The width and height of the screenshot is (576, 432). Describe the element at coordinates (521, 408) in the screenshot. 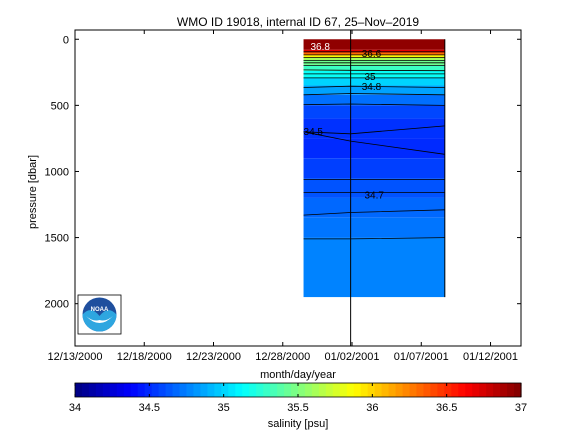

I see `colorbar-tick-label: 37` at that location.